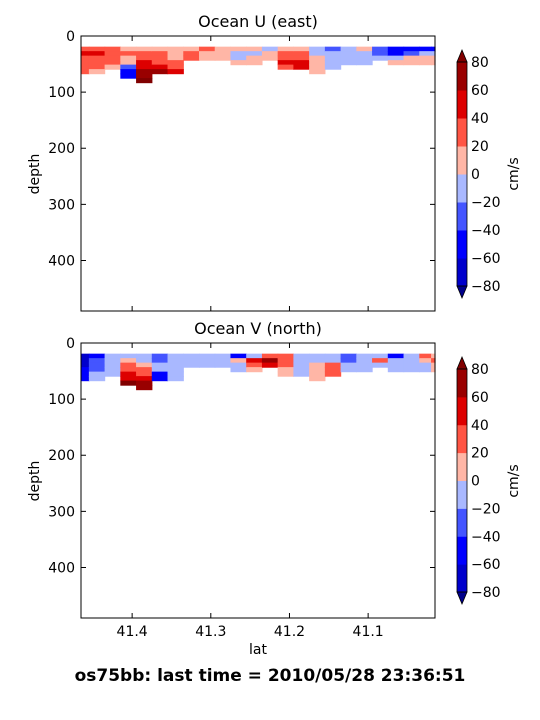 This screenshot has width=540, height=720. What do you see at coordinates (514, 480) in the screenshot?
I see `colorbar-label: cm/s` at bounding box center [514, 480].